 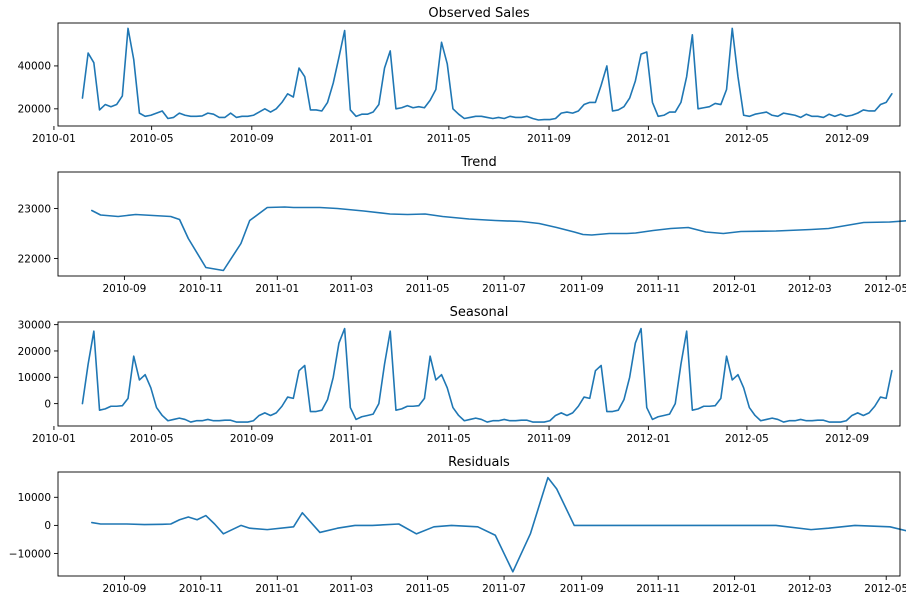 What do you see at coordinates (47, 404) in the screenshot?
I see `seasonal-y-tick-label: 0` at bounding box center [47, 404].